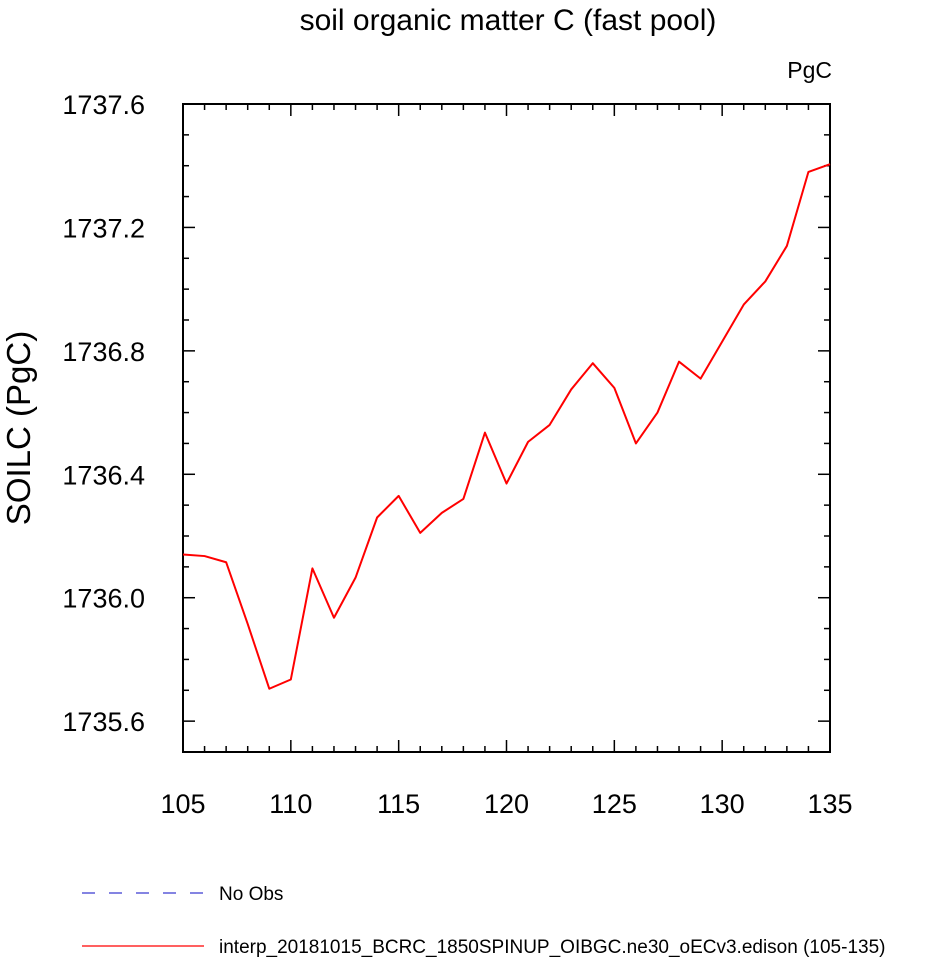  I want to click on y-tick-label: 1737.2, so click(103, 228).